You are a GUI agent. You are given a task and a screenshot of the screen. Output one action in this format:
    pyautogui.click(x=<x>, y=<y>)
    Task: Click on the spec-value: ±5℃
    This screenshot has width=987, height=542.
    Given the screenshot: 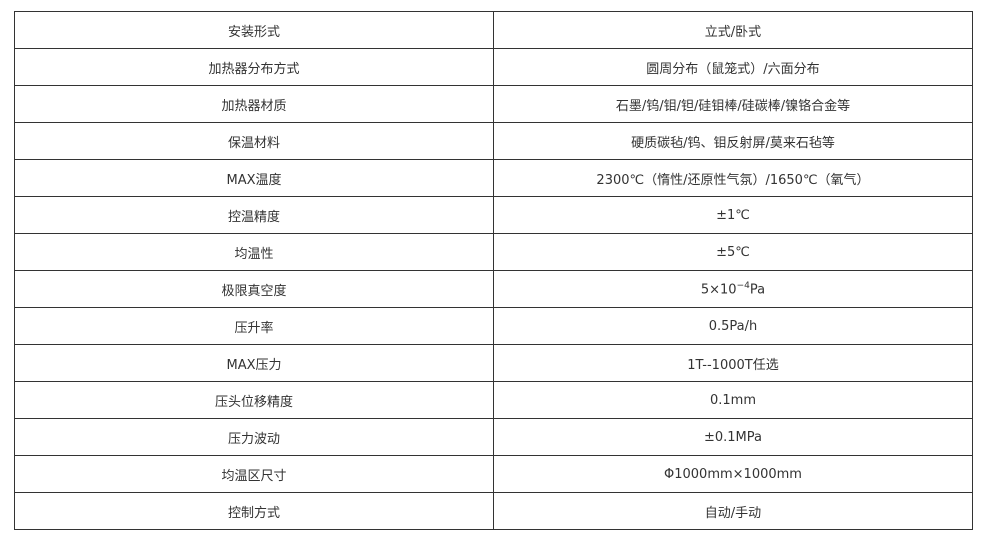 What is the action you would take?
    pyautogui.click(x=733, y=252)
    